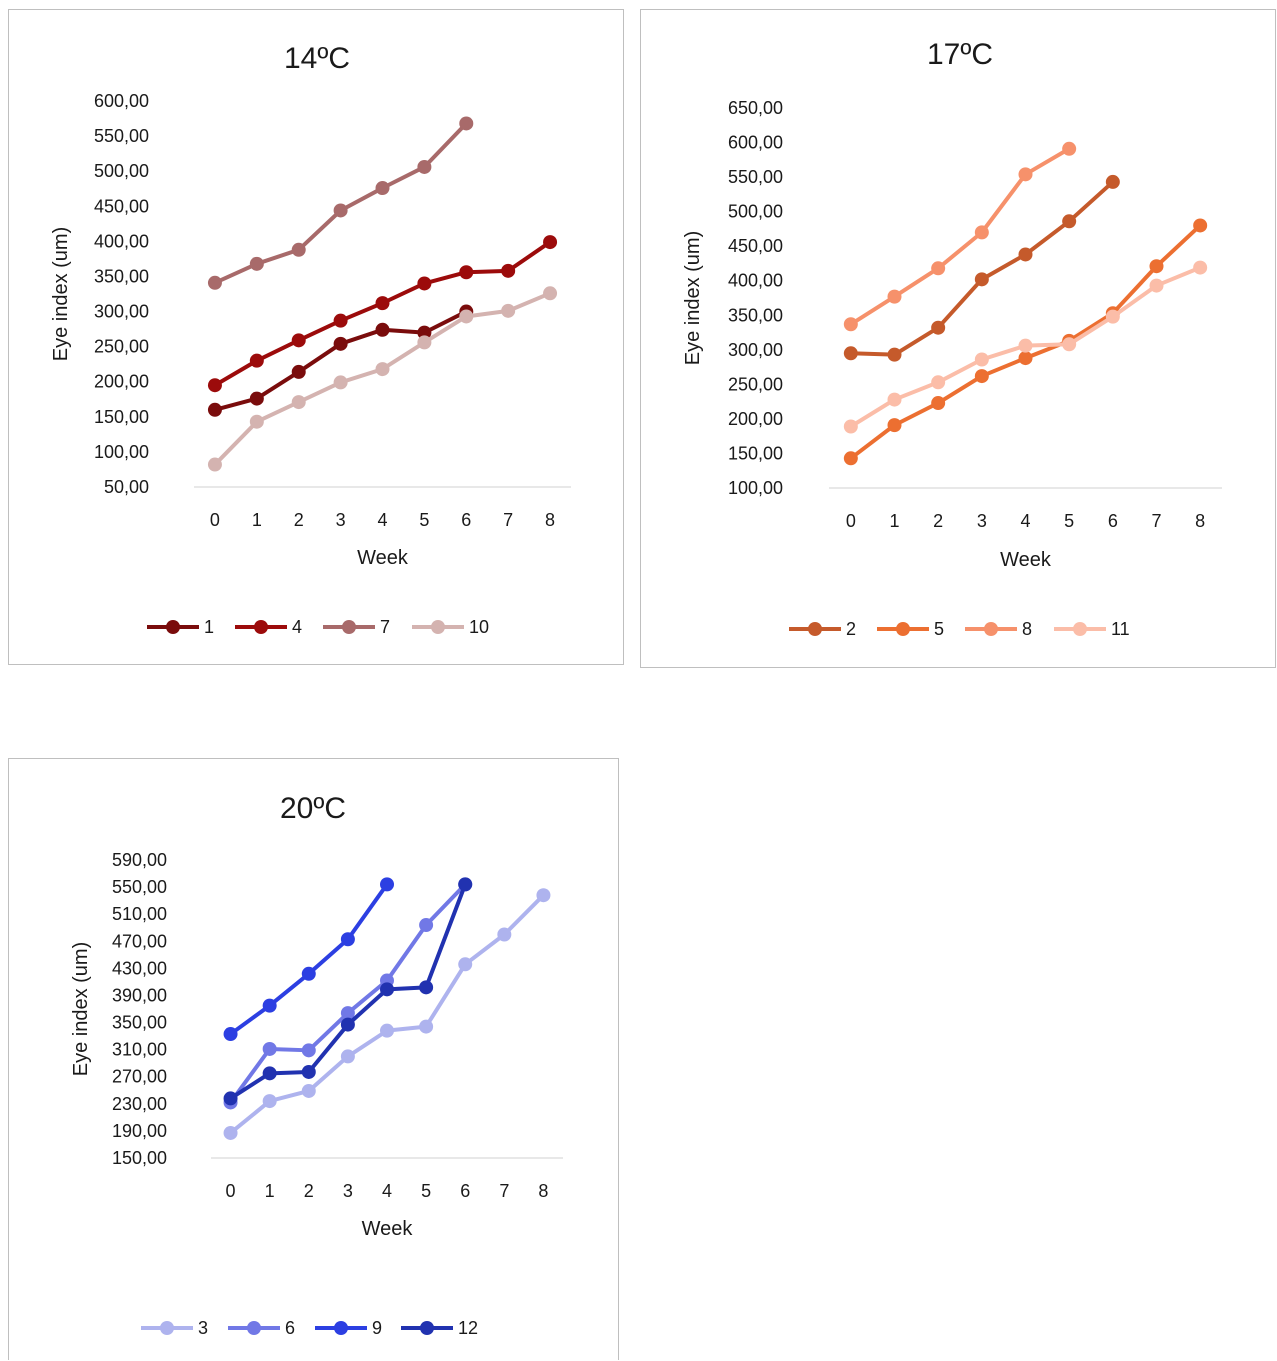 Image resolution: width=1277 pixels, height=1361 pixels. I want to click on y-tick-label: 150,00, so click(755, 453).